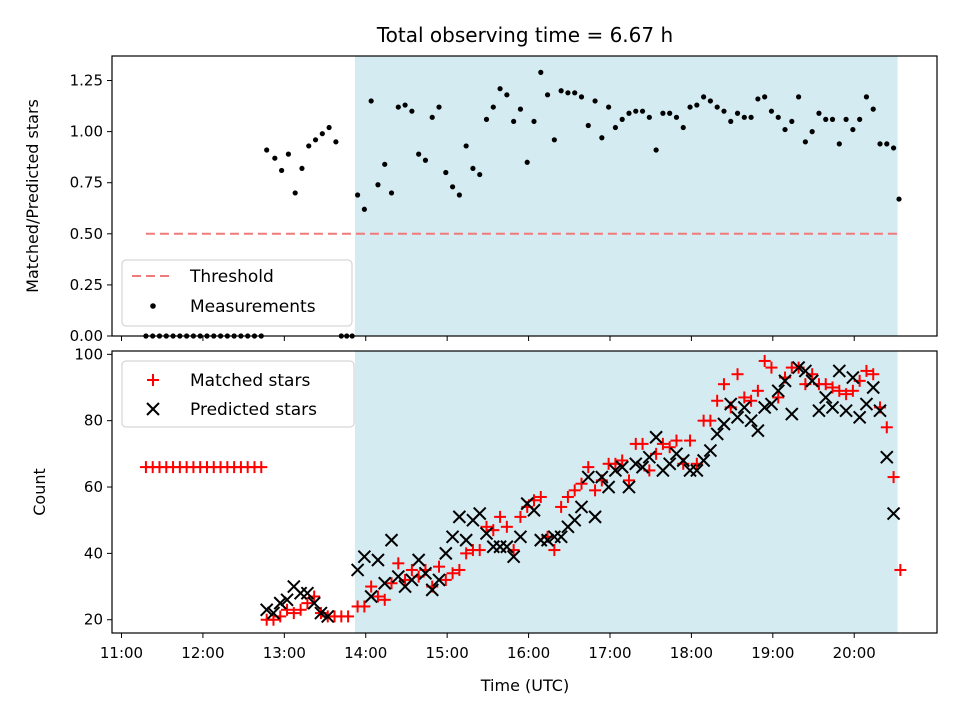 The height and width of the screenshot is (720, 960). What do you see at coordinates (202, 653) in the screenshot?
I see `x-tick-label: 12:00` at bounding box center [202, 653].